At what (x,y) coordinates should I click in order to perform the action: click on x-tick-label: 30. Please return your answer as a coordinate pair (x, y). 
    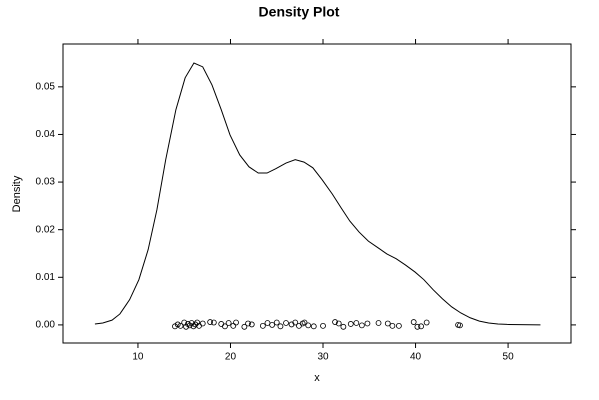
    Looking at the image, I should click on (323, 357).